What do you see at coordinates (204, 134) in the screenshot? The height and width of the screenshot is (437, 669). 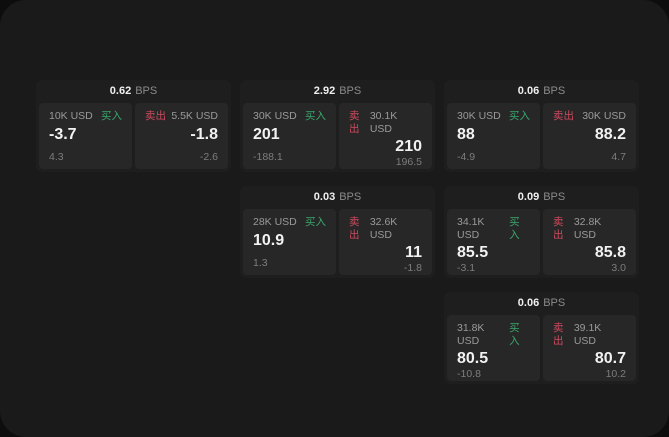 I see `sell-price: -1.8` at bounding box center [204, 134].